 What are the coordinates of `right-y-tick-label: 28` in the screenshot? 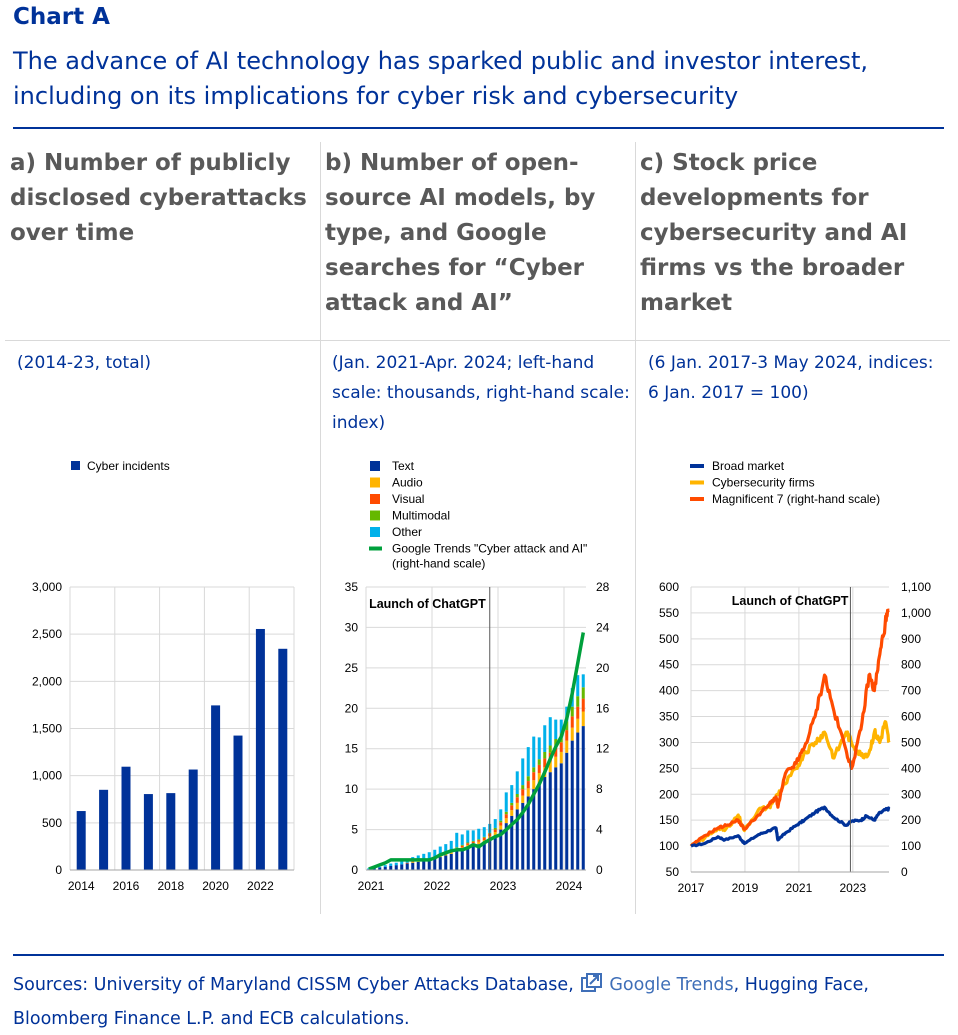 It's located at (603, 587).